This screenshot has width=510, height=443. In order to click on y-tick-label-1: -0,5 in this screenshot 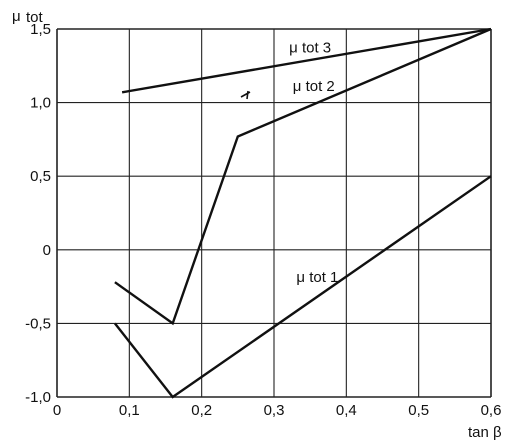, I will do `click(38, 323)`.